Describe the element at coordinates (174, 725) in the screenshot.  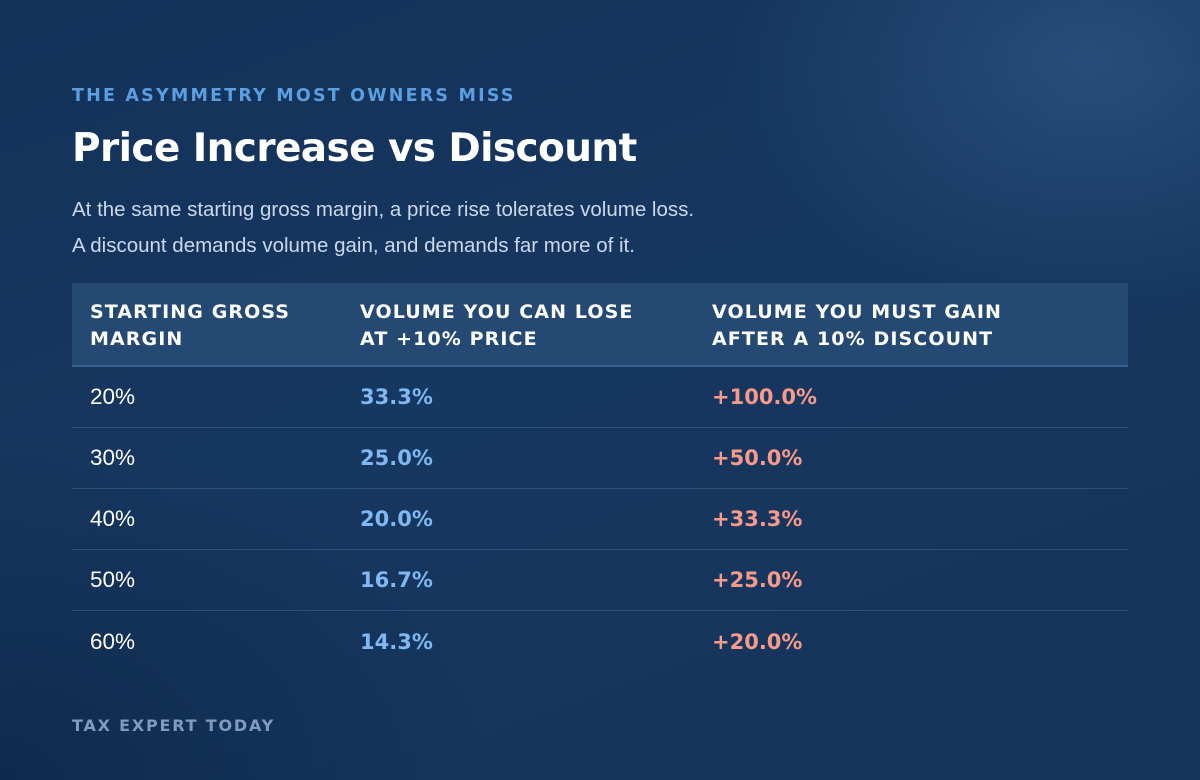
I see `footer-brand: TAX EXPERT TODAY` at that location.